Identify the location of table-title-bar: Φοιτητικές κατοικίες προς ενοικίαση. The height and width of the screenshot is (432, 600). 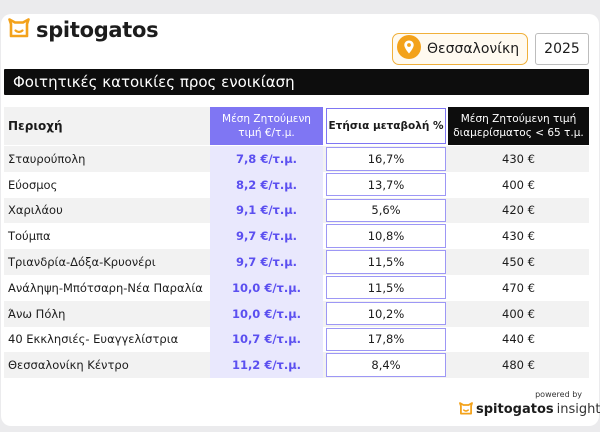
(296, 82).